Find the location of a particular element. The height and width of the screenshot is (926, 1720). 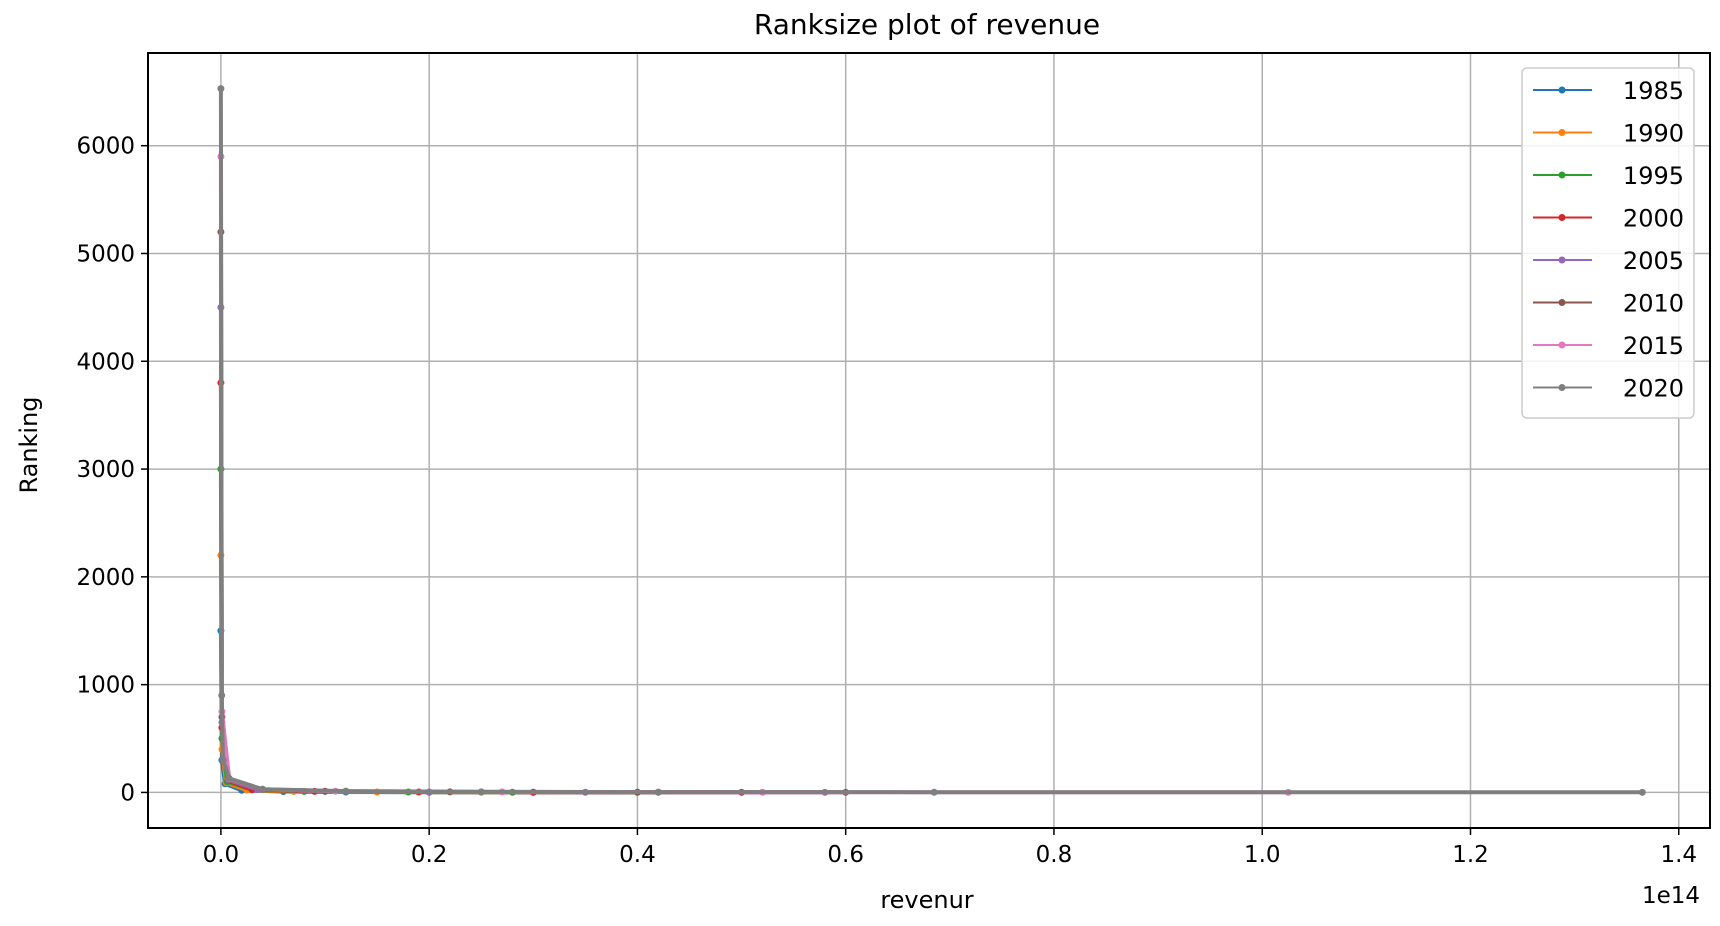

y-tick-label: 1000 is located at coordinates (105, 686).